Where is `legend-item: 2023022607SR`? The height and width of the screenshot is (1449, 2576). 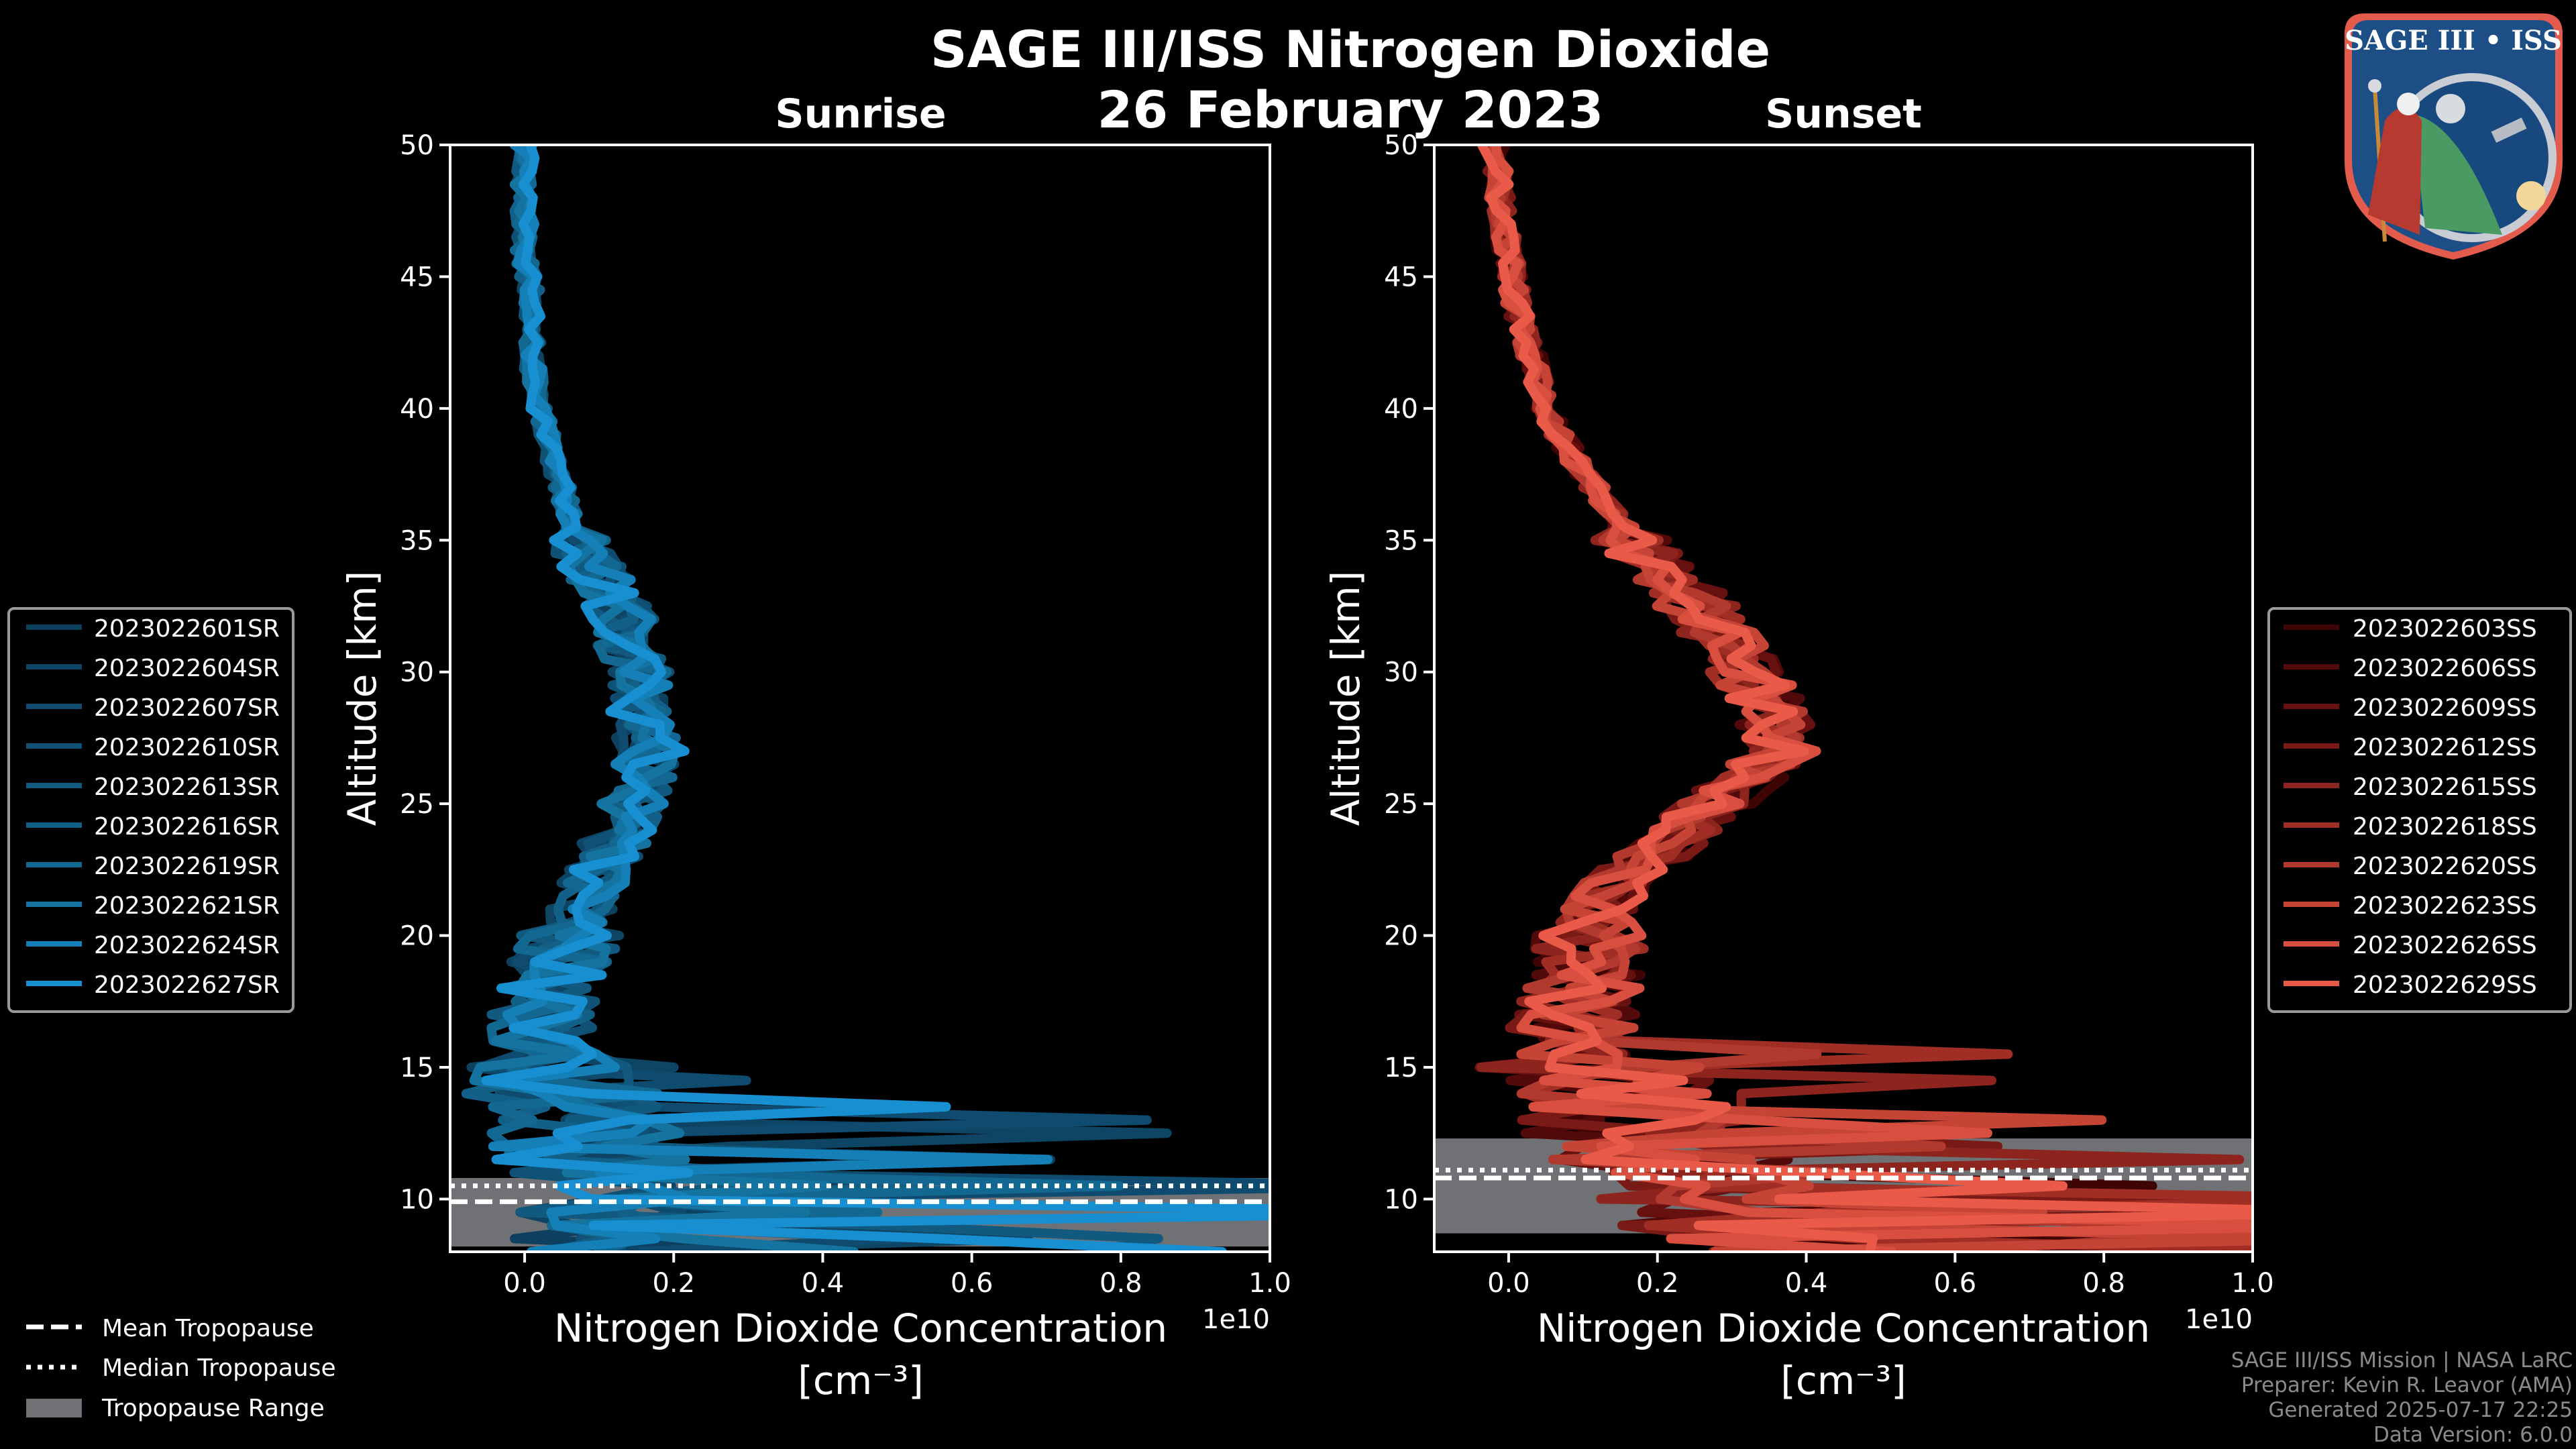 legend-item: 2023022607SR is located at coordinates (153, 708).